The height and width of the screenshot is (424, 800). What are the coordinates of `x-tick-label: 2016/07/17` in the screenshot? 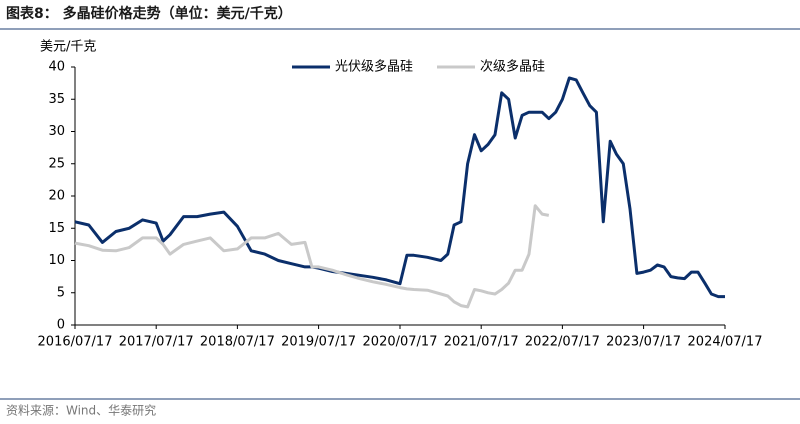 It's located at (75, 342).